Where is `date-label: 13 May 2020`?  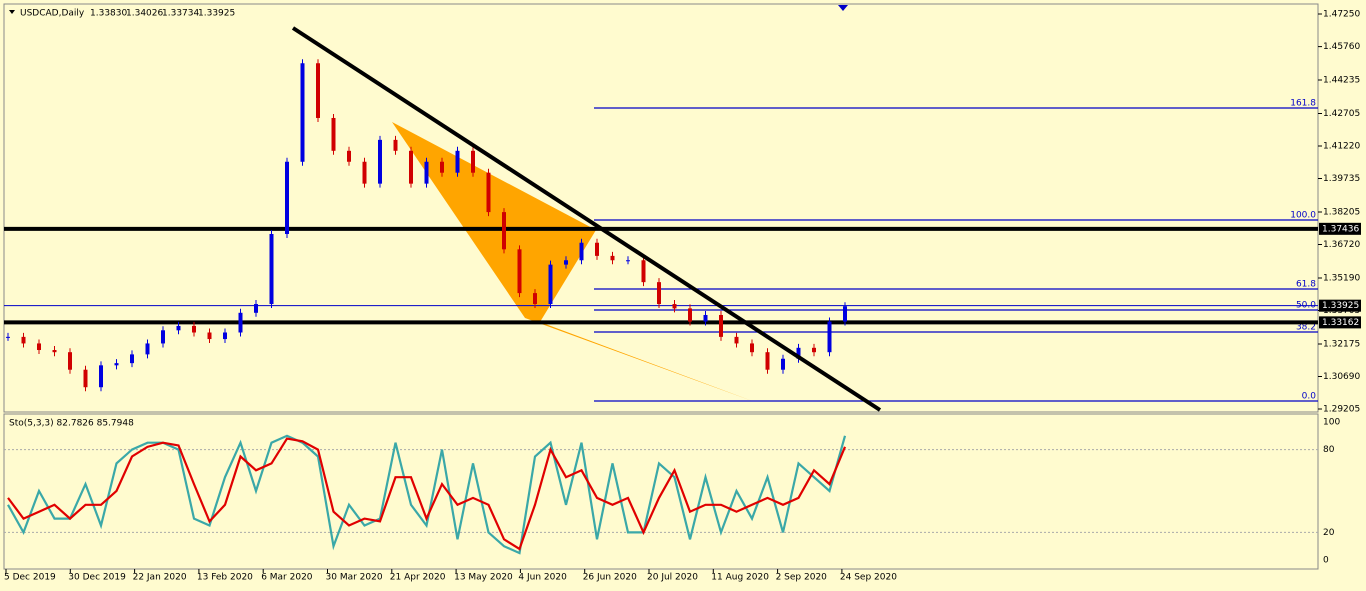
date-label: 13 May 2020 is located at coordinates (483, 578).